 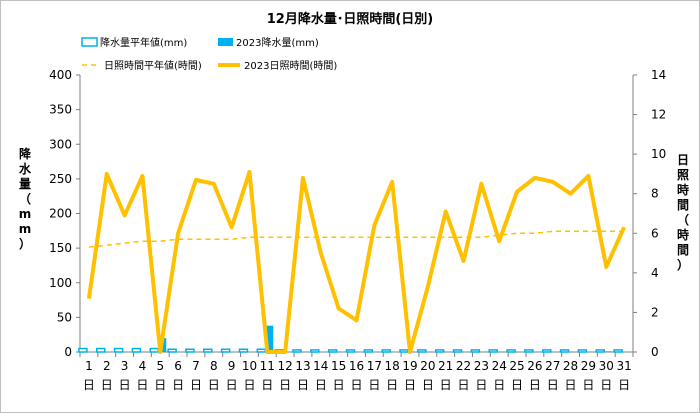 I want to click on axis-label-char: （, so click(x=683, y=219).